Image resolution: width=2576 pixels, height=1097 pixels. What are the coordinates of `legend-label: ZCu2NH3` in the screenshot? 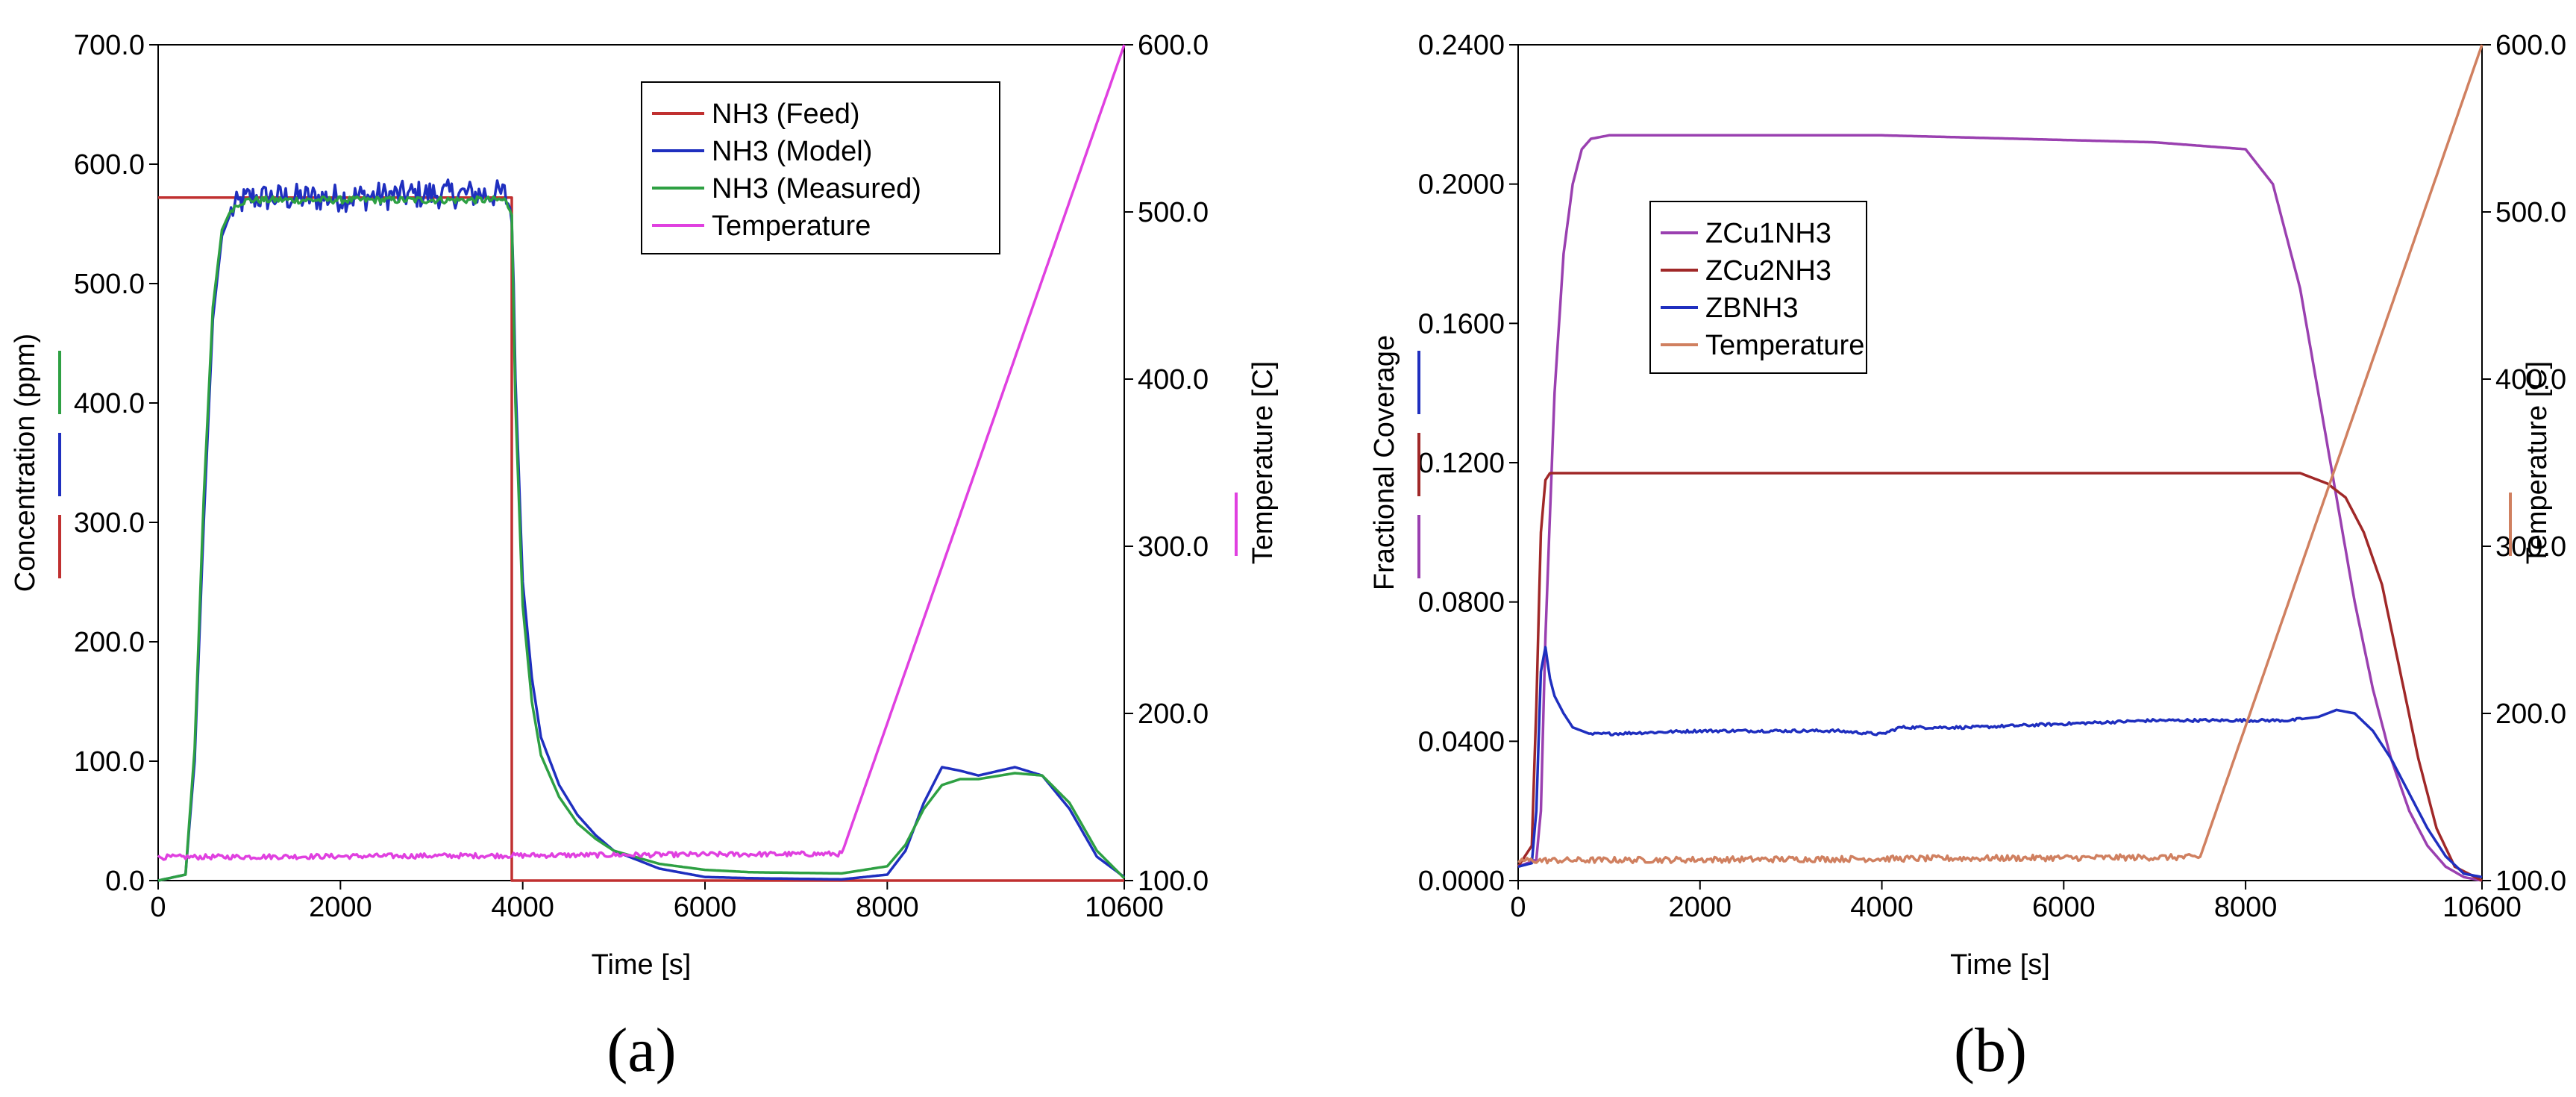 It's located at (1768, 271).